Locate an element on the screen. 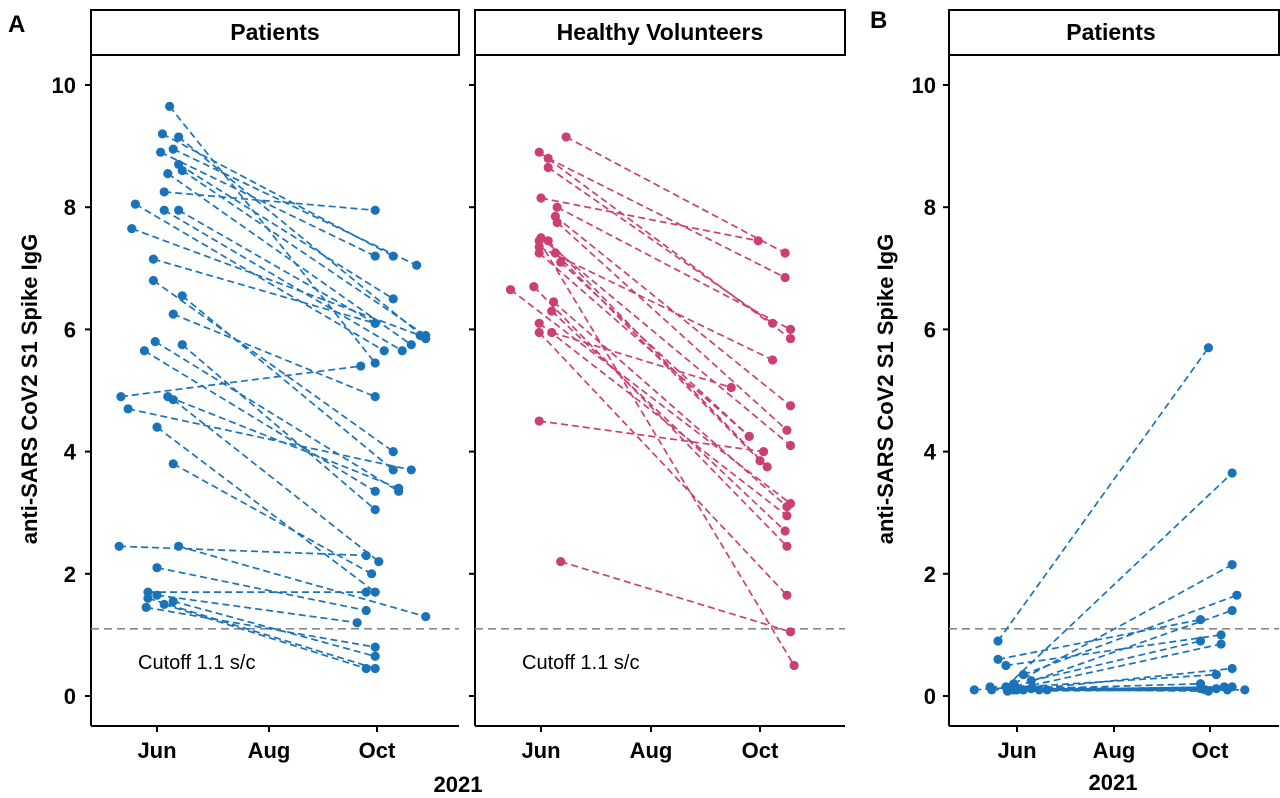 This screenshot has height=798, width=1280. x-axis-title-a: 2021 is located at coordinates (458, 784).